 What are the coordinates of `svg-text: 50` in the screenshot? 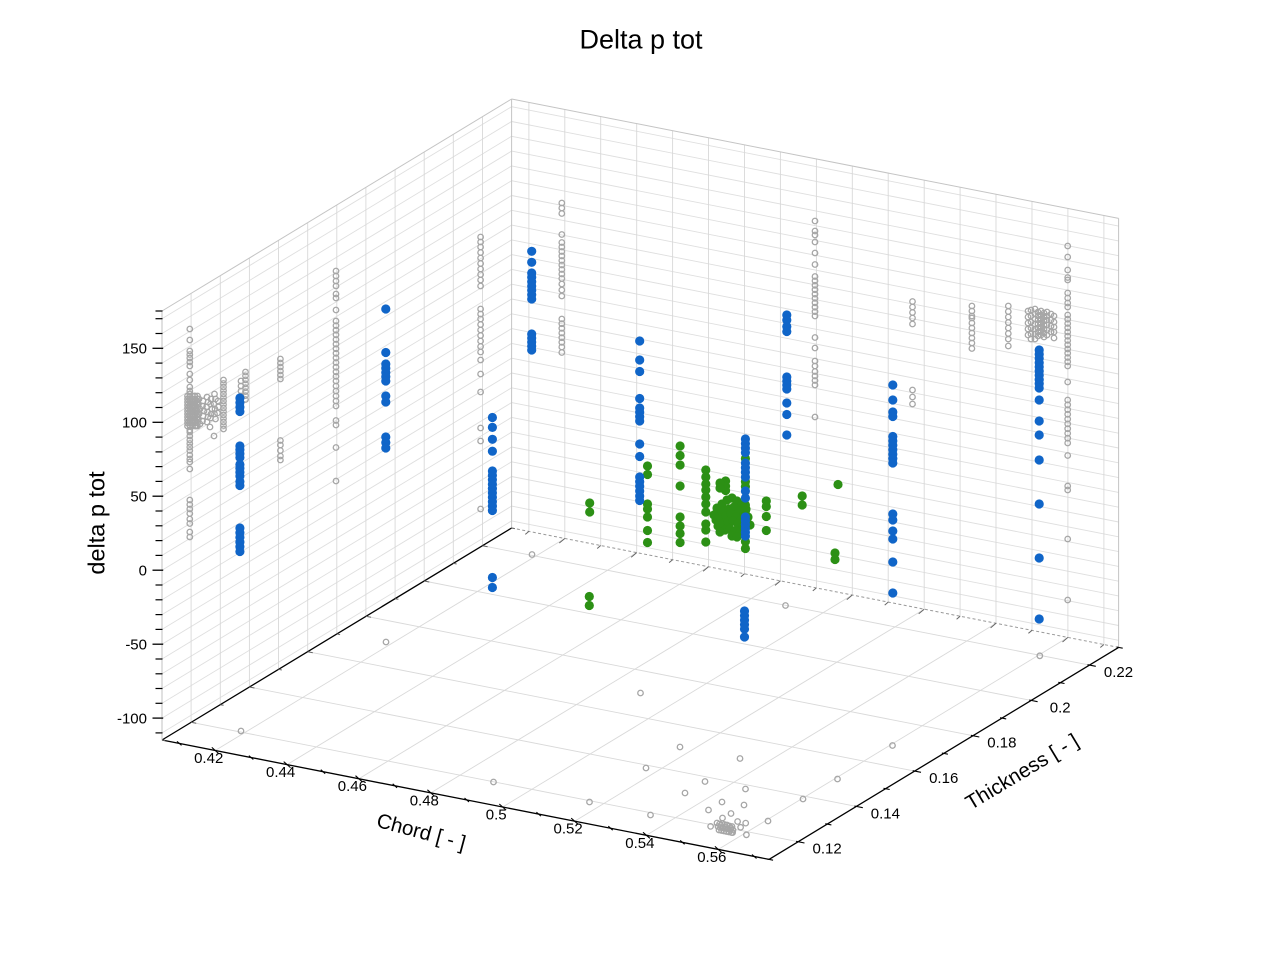 It's located at (138, 497).